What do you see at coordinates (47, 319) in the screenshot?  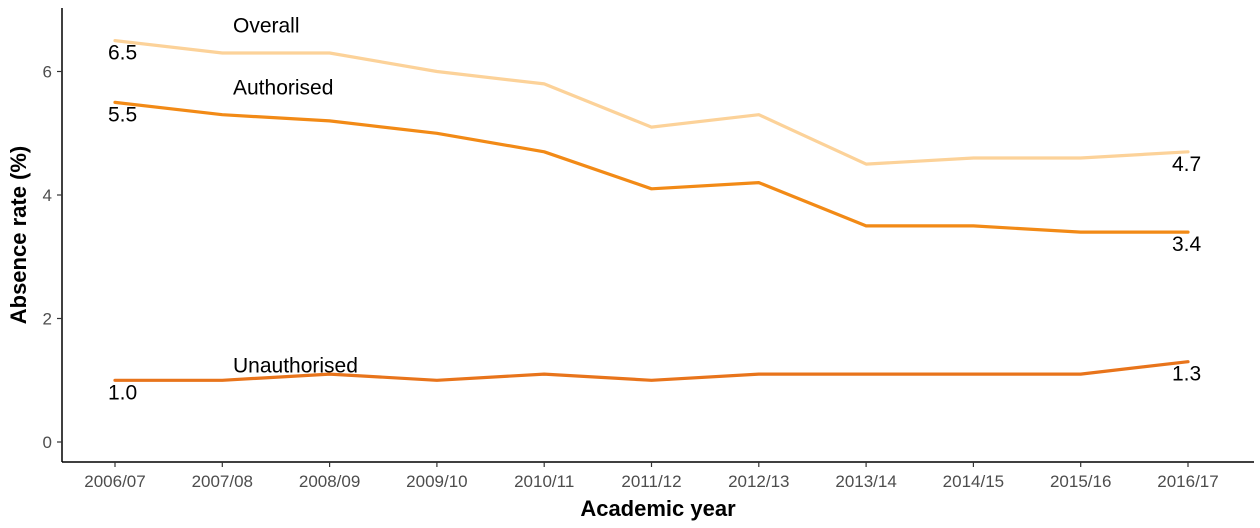 I see `y-tick-label: 2` at bounding box center [47, 319].